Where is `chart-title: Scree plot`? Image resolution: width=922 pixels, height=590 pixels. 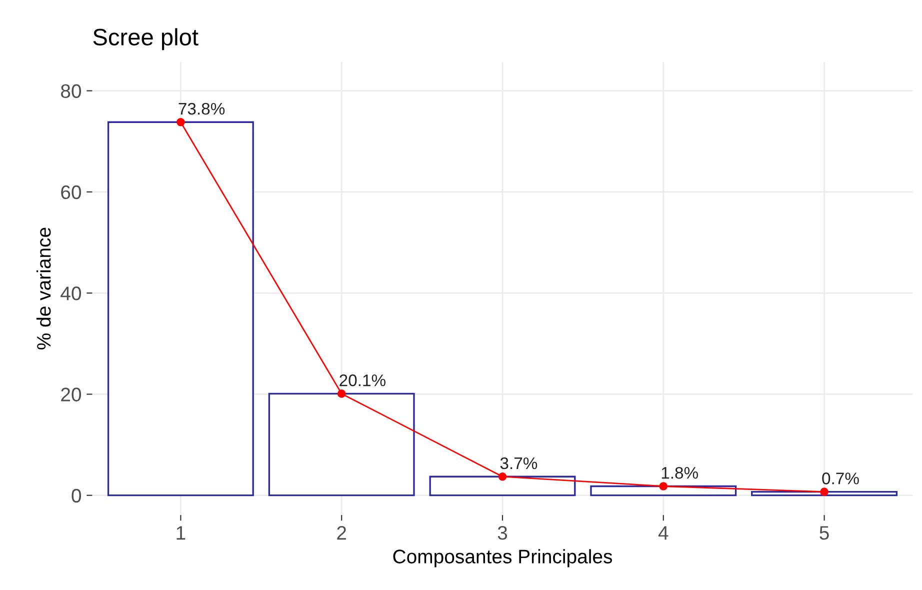
chart-title: Scree plot is located at coordinates (145, 39).